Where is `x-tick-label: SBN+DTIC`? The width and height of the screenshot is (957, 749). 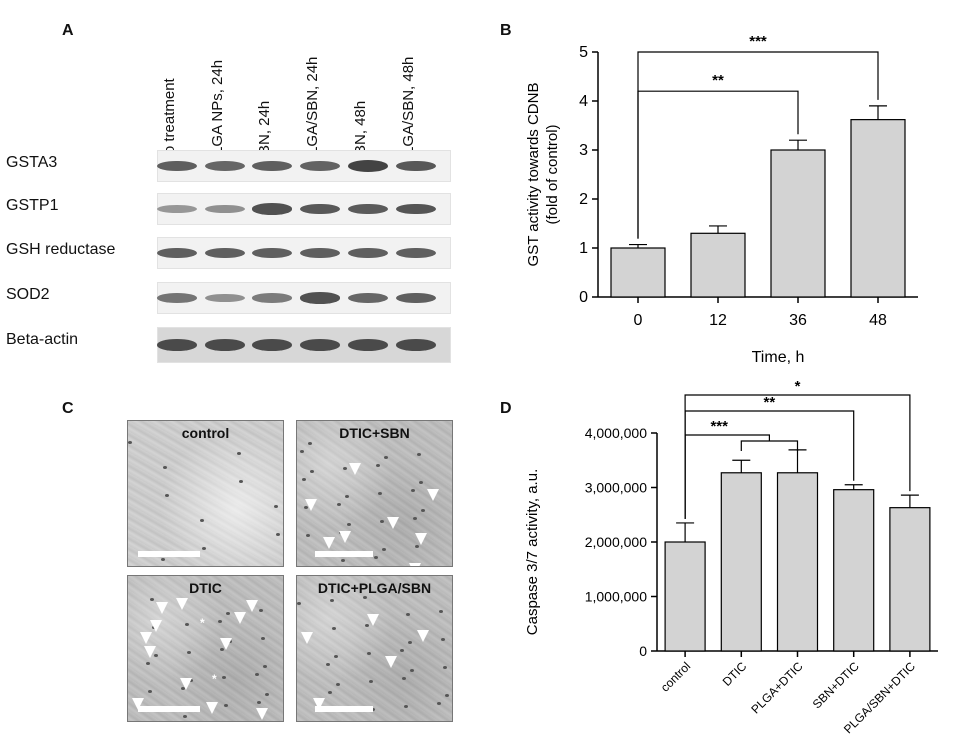 x-tick-label: SBN+DTIC is located at coordinates (836, 685).